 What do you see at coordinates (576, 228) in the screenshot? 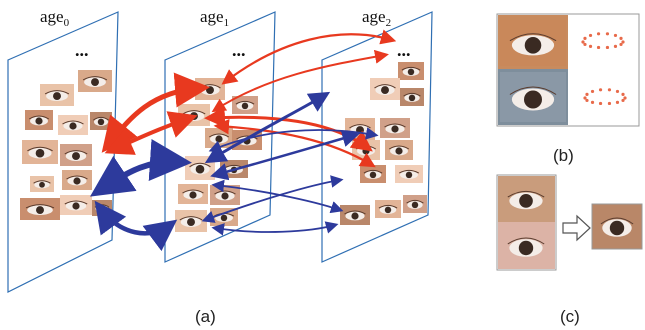
I see `panel-c-arrow-icon` at bounding box center [576, 228].